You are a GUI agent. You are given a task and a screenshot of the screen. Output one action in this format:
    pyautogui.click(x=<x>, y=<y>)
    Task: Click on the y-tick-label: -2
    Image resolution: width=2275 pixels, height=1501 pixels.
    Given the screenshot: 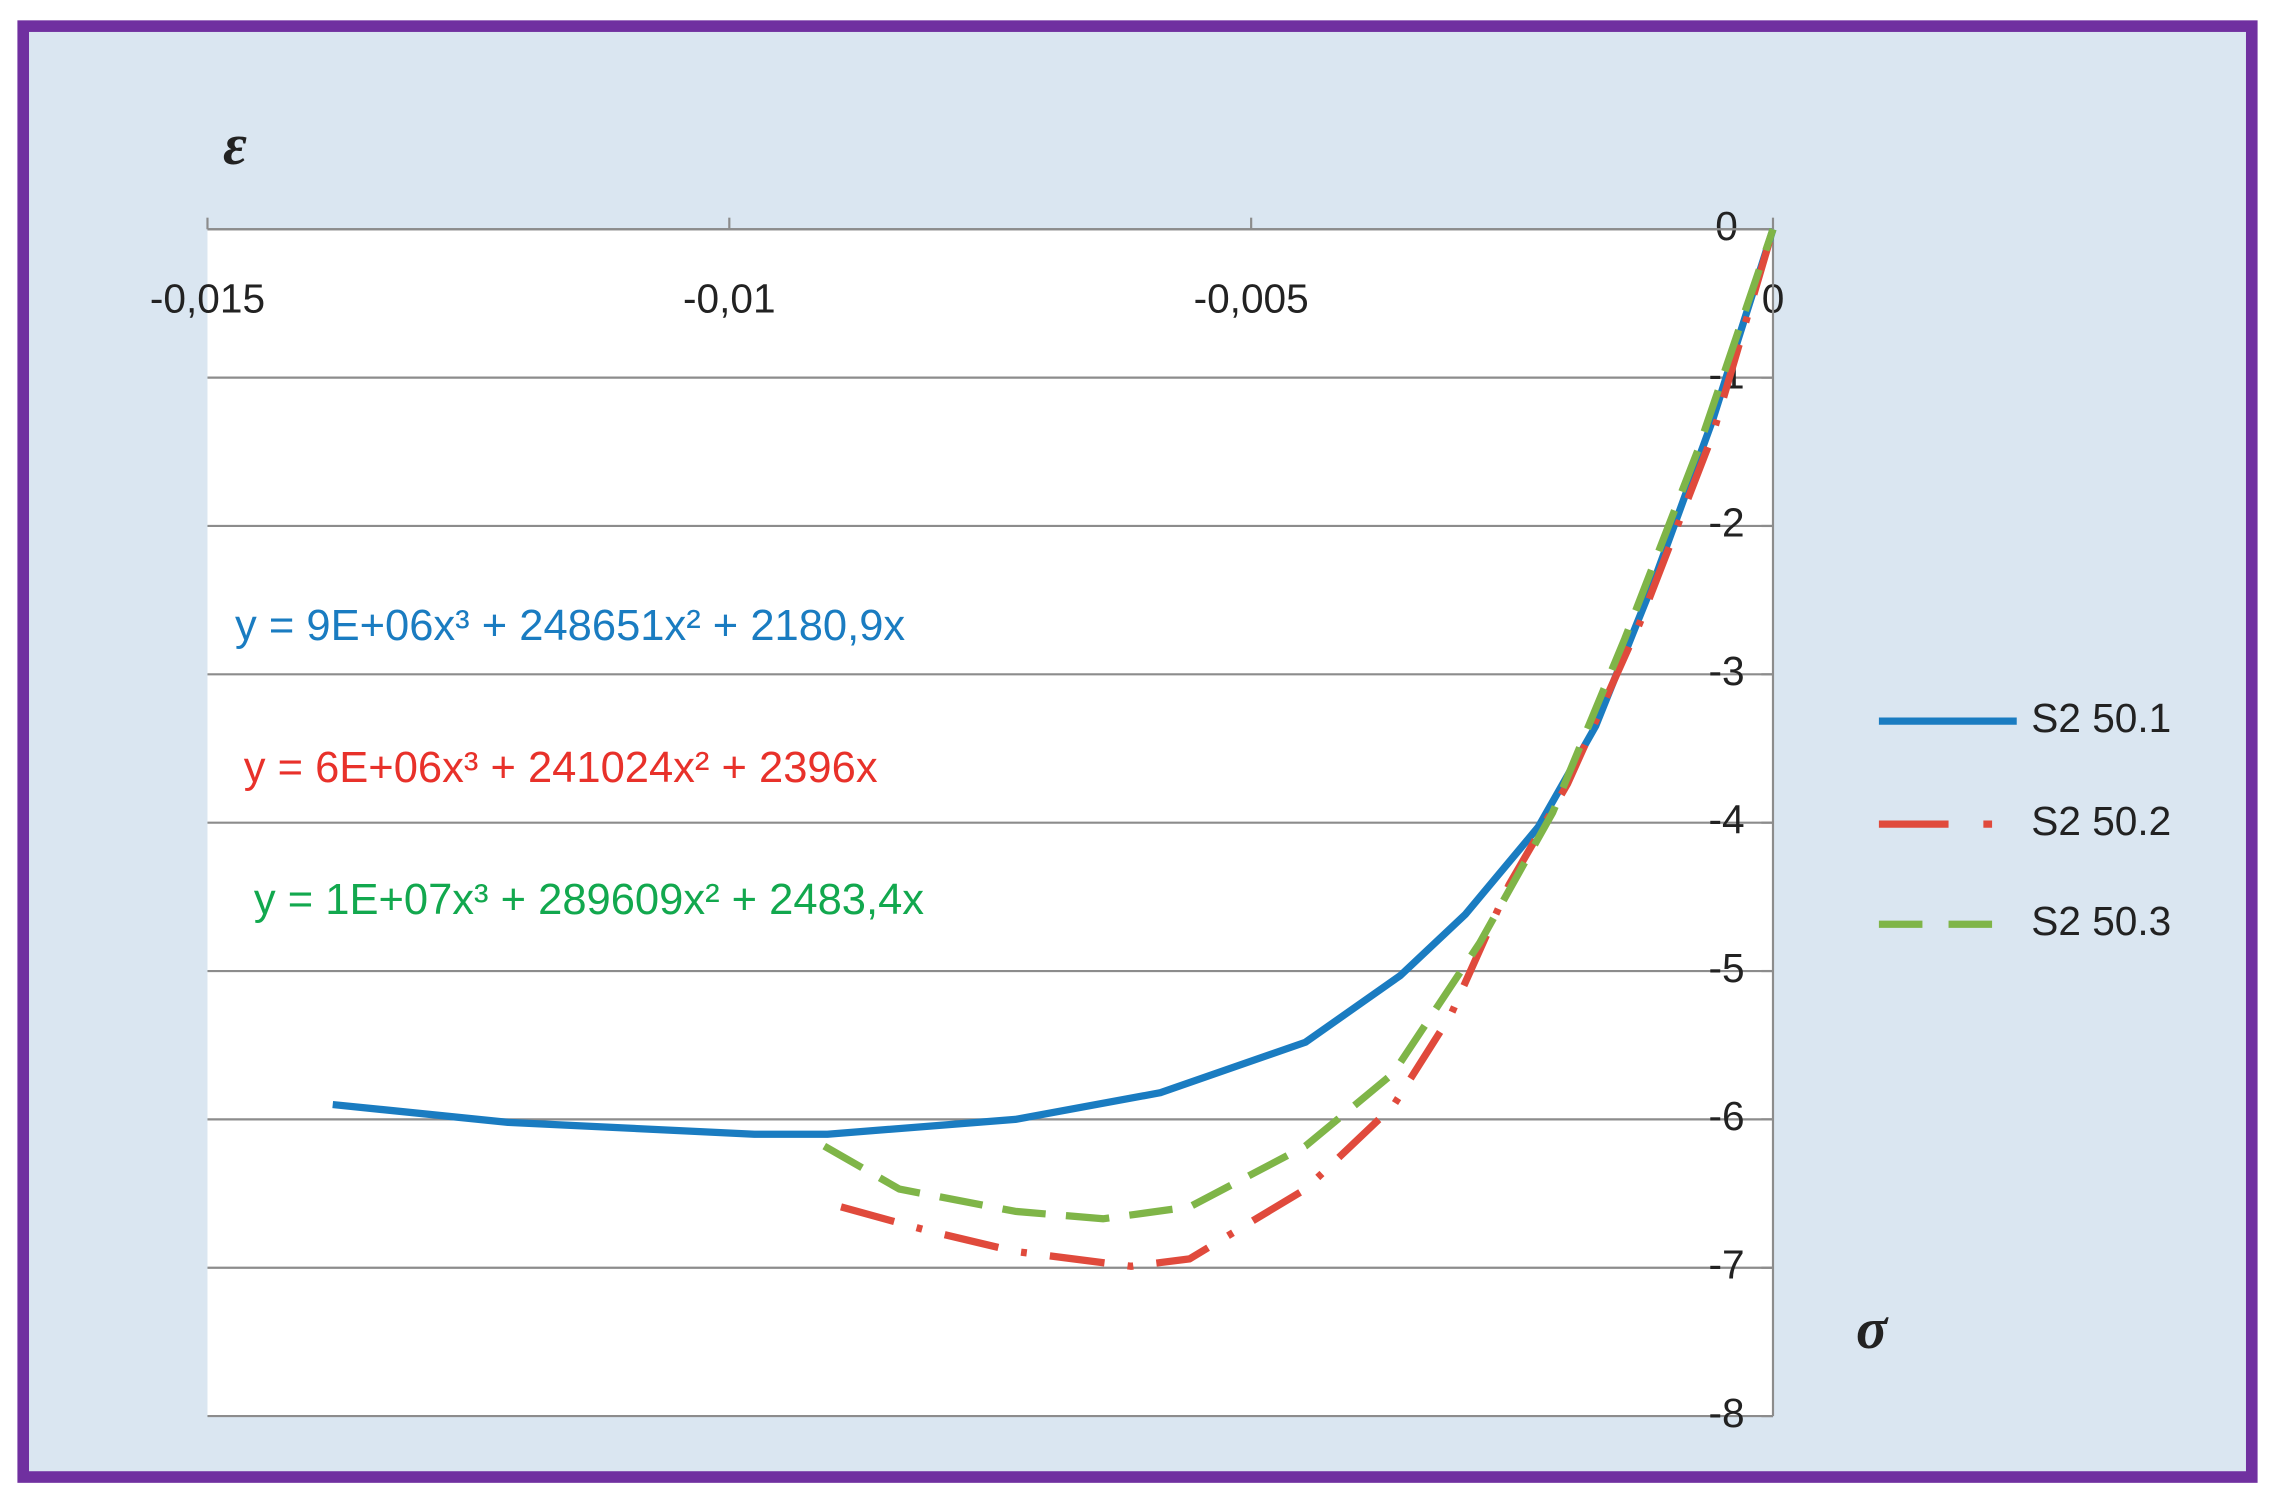 What is the action you would take?
    pyautogui.click(x=1727, y=523)
    